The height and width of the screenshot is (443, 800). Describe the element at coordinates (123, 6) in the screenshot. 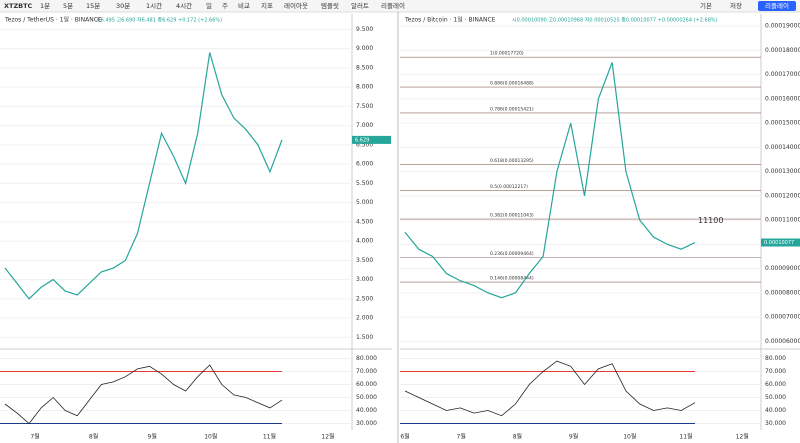

I see `toolbar-item: 30분` at that location.